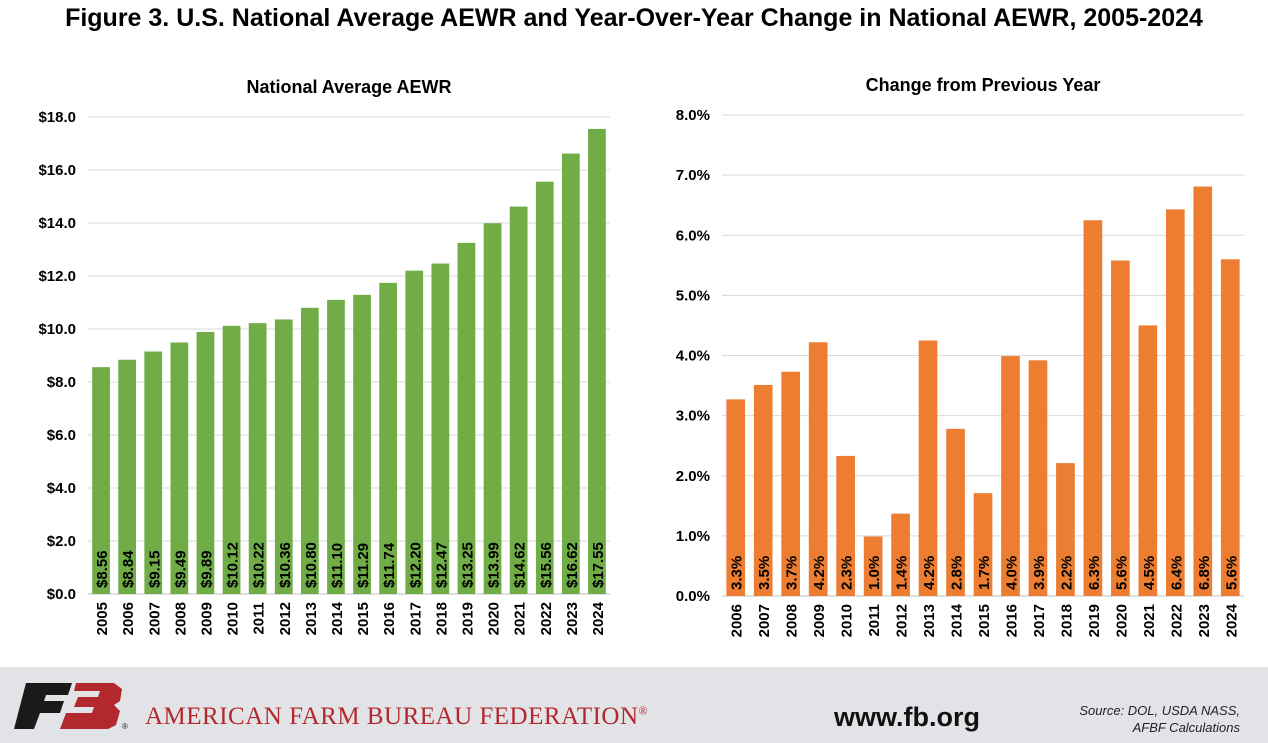 The height and width of the screenshot is (743, 1268). What do you see at coordinates (311, 565) in the screenshot?
I see `data-label: $10.80` at bounding box center [311, 565].